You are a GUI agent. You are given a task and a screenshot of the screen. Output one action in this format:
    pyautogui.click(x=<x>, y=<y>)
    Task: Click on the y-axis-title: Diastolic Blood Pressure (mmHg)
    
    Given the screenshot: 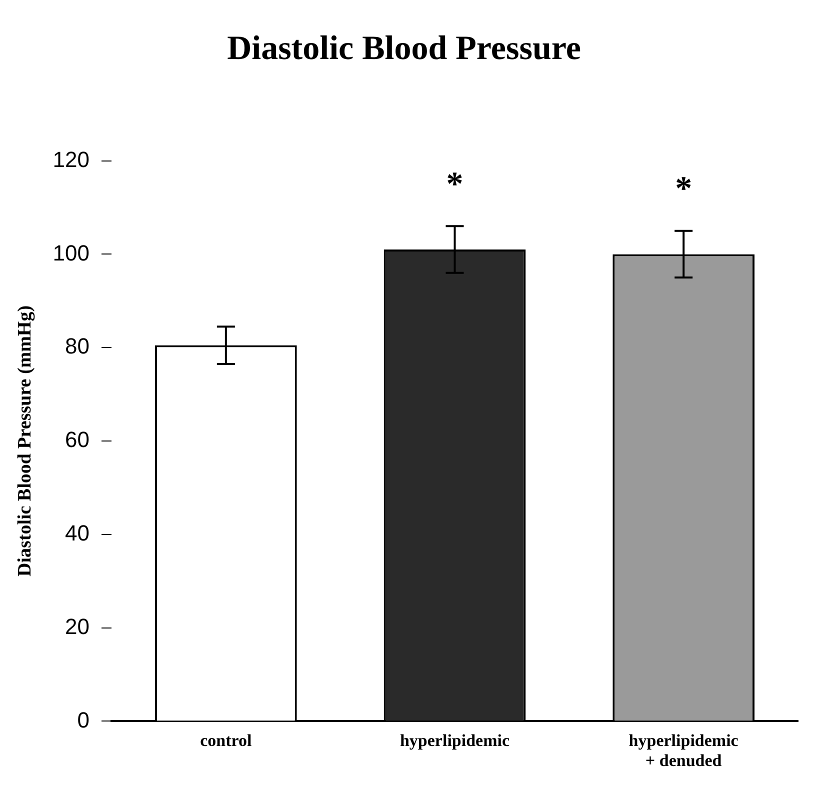 What is the action you would take?
    pyautogui.click(x=25, y=441)
    